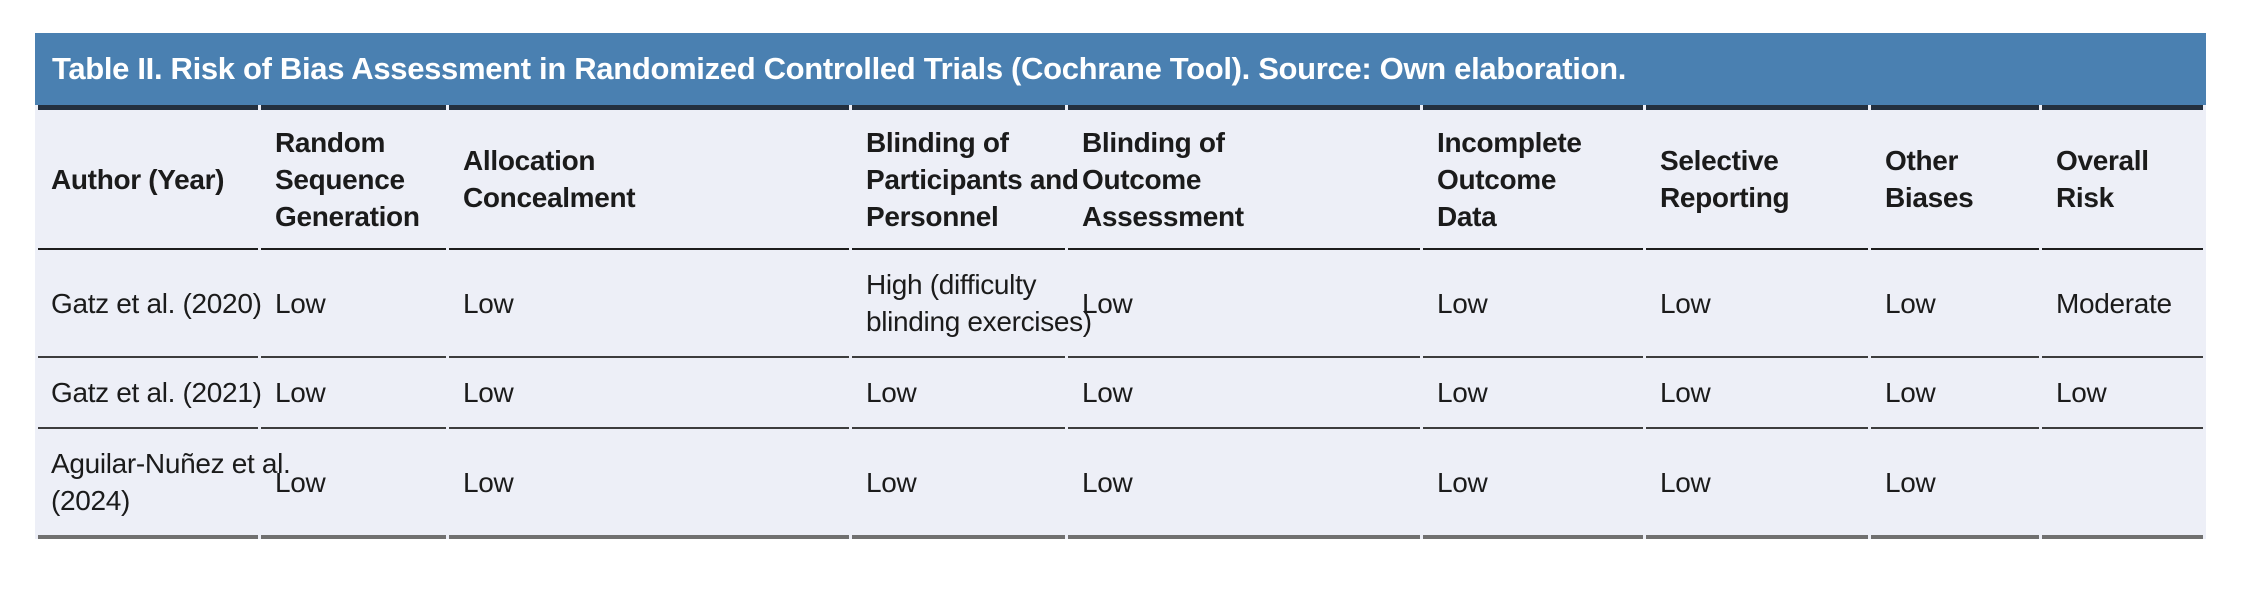 The width and height of the screenshot is (2244, 603). Describe the element at coordinates (1922, 160) in the screenshot. I see `cell-text-line: Other` at that location.